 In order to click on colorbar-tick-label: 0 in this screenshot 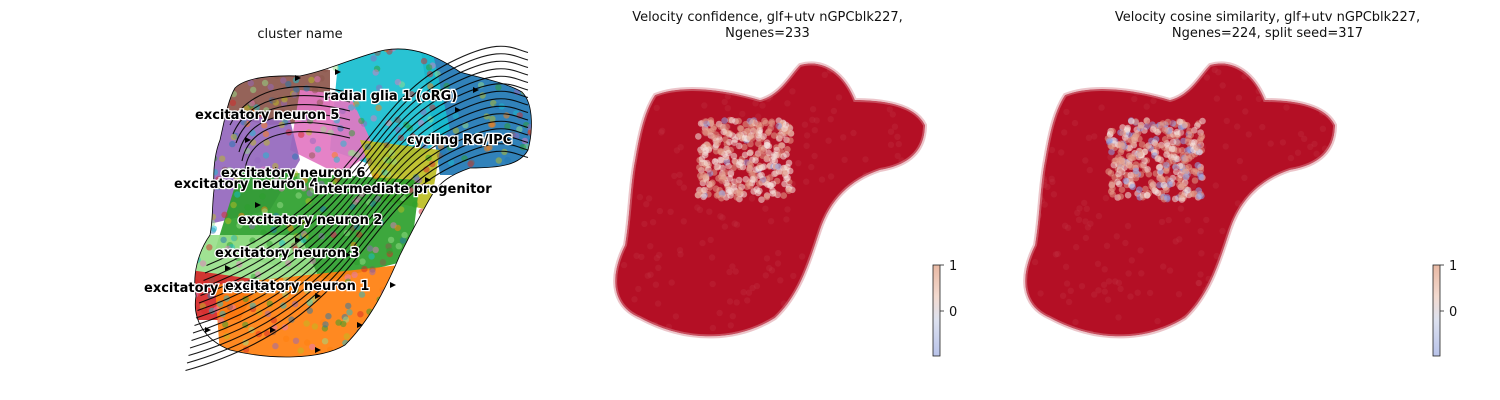, I will do `click(1453, 312)`.